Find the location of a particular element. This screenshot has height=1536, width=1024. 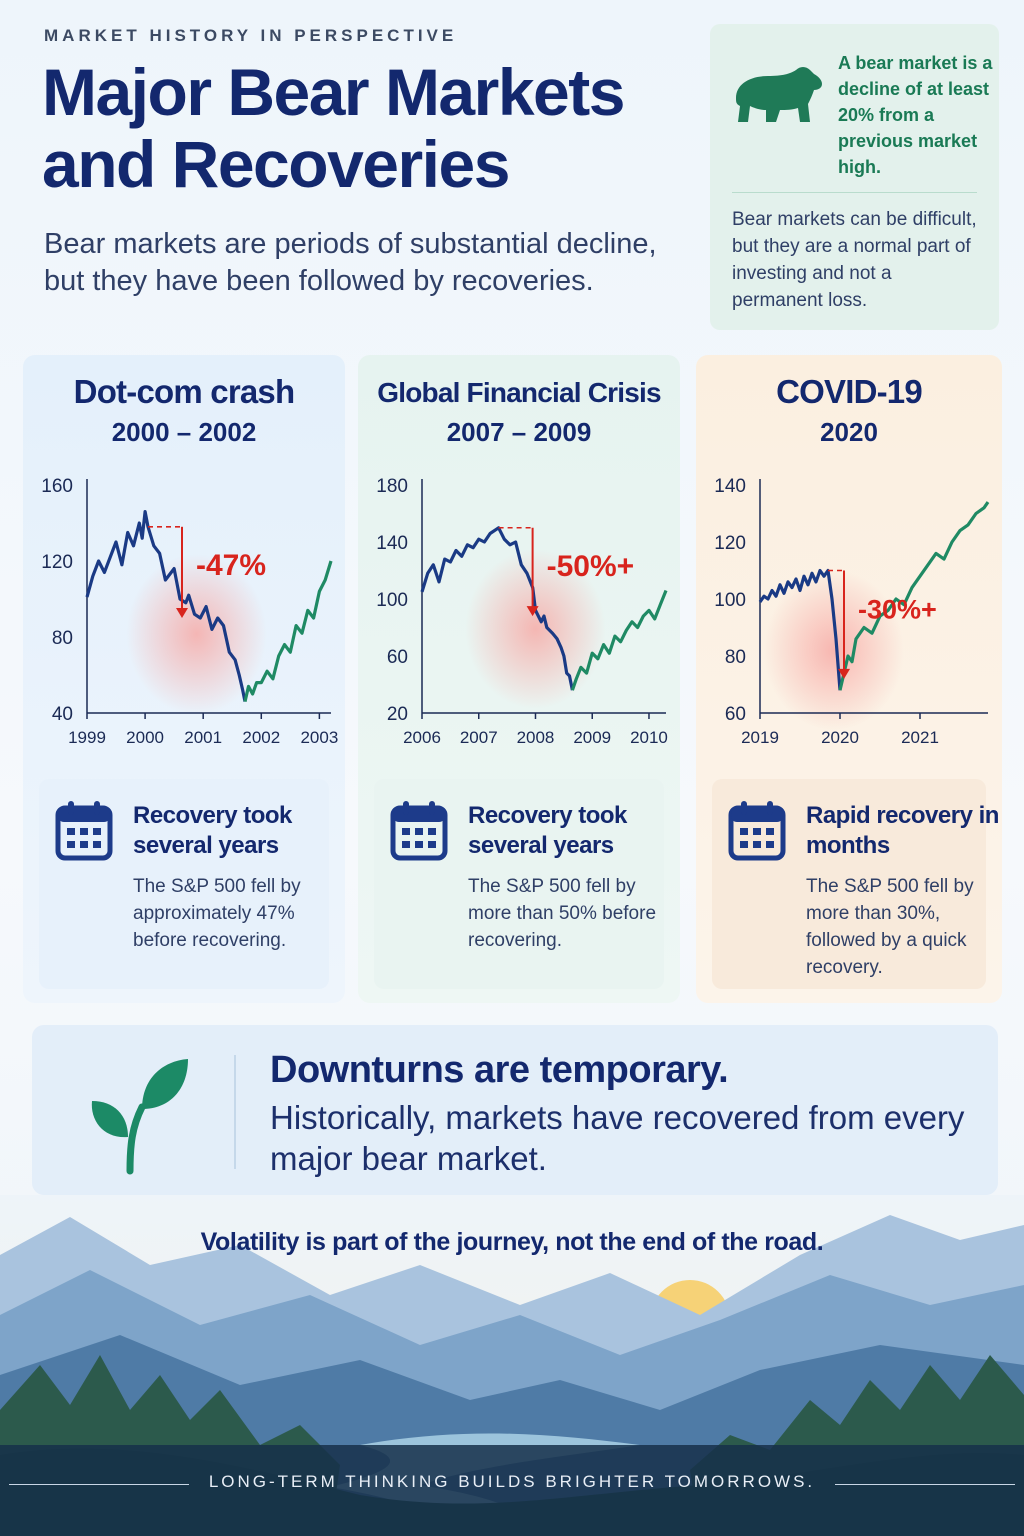

x-tick-label: 2021 is located at coordinates (920, 737).